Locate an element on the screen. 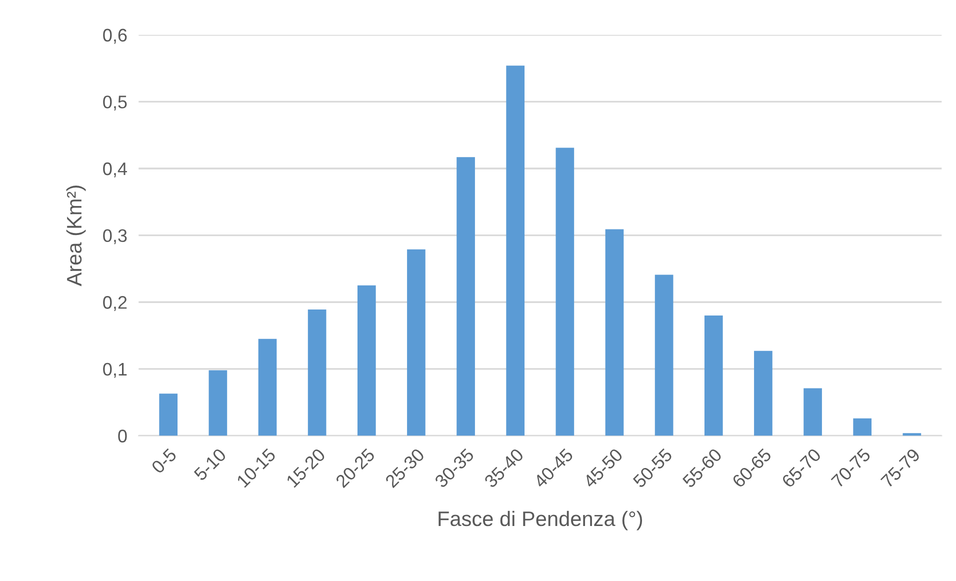  y-tick-label: 0,1 is located at coordinates (115, 370).